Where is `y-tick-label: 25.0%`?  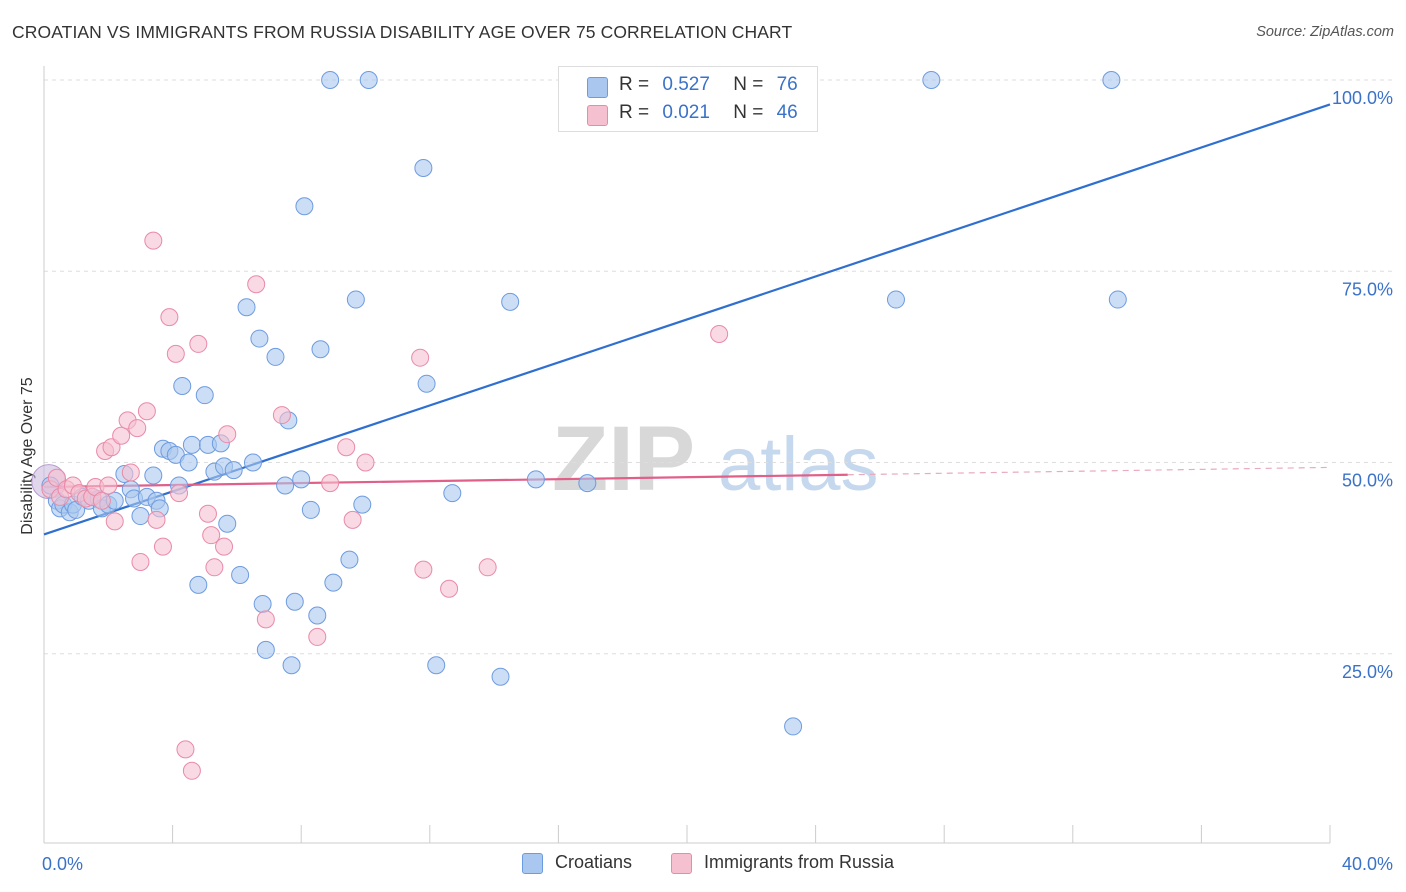 y-tick-label: 25.0% is located at coordinates (1367, 672).